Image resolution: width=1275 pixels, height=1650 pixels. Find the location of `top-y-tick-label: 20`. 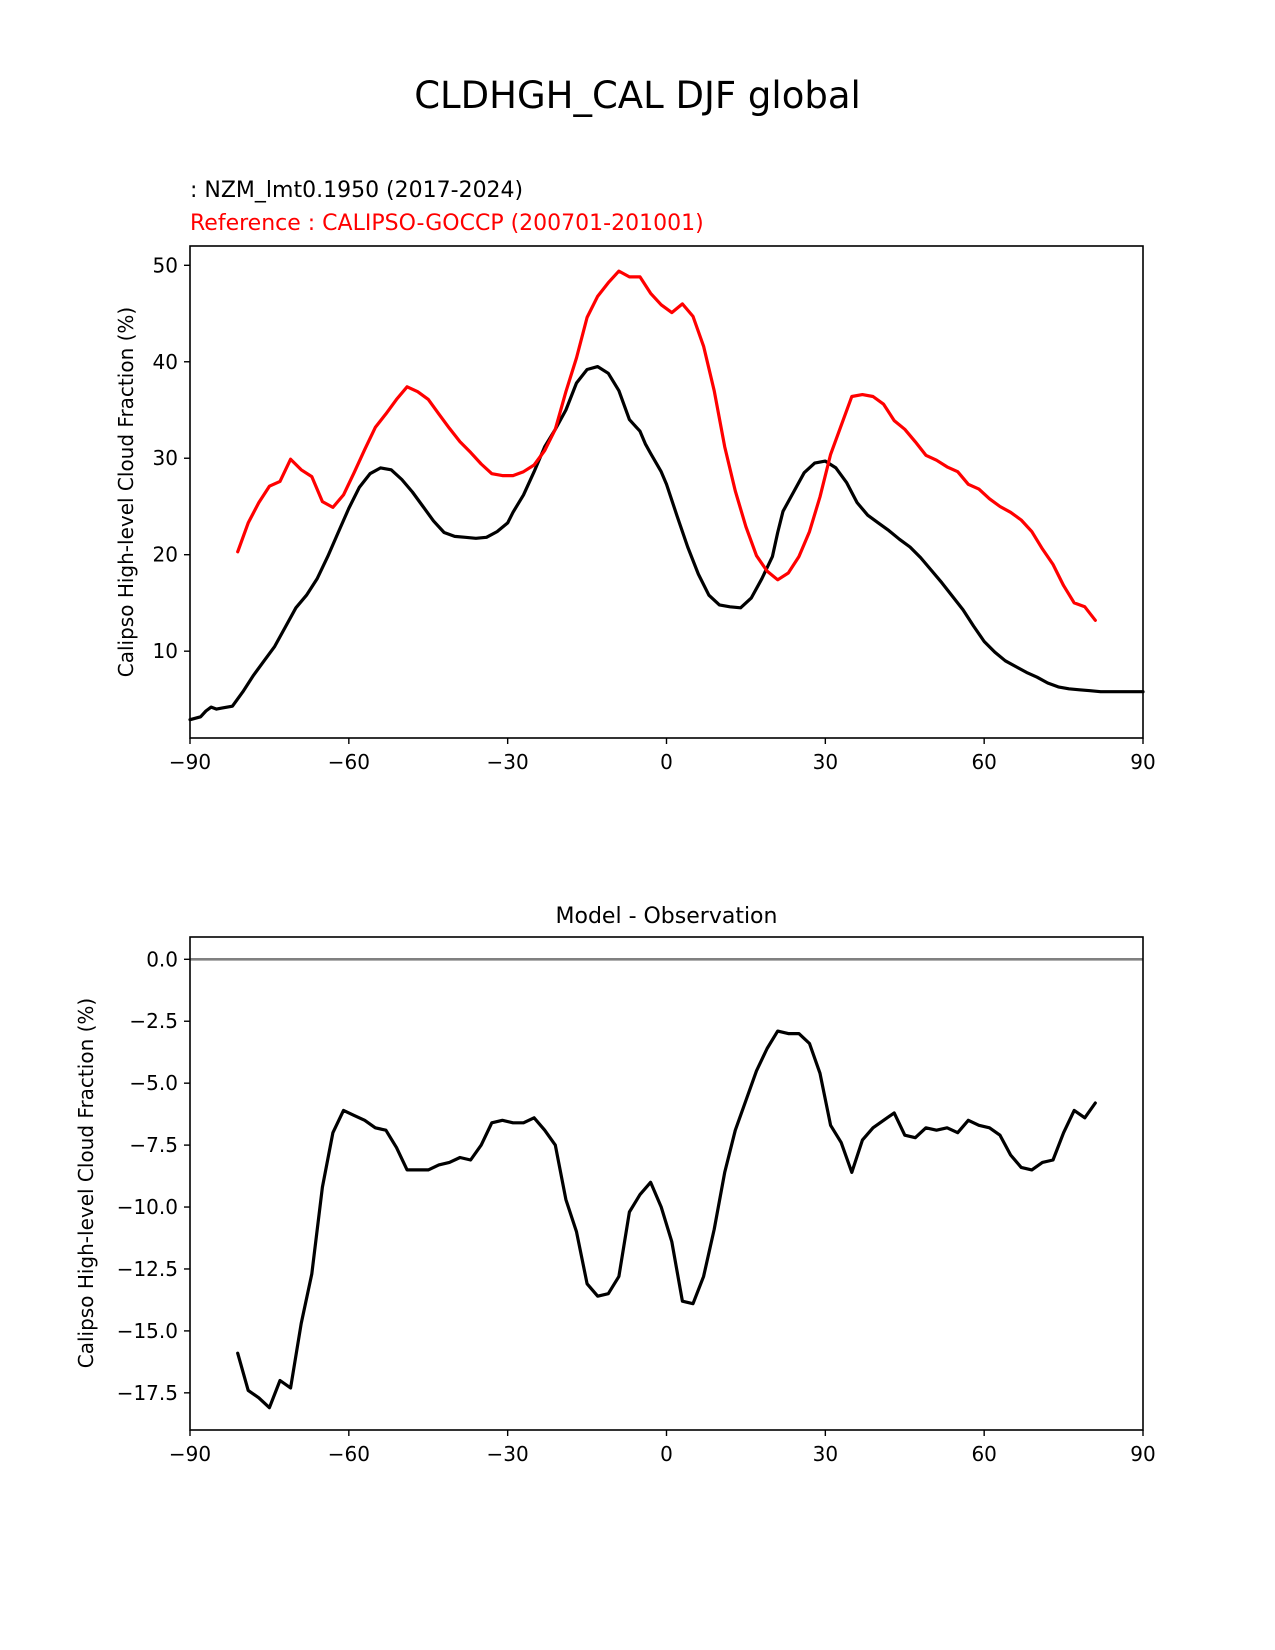

top-y-tick-label: 20 is located at coordinates (165, 555).